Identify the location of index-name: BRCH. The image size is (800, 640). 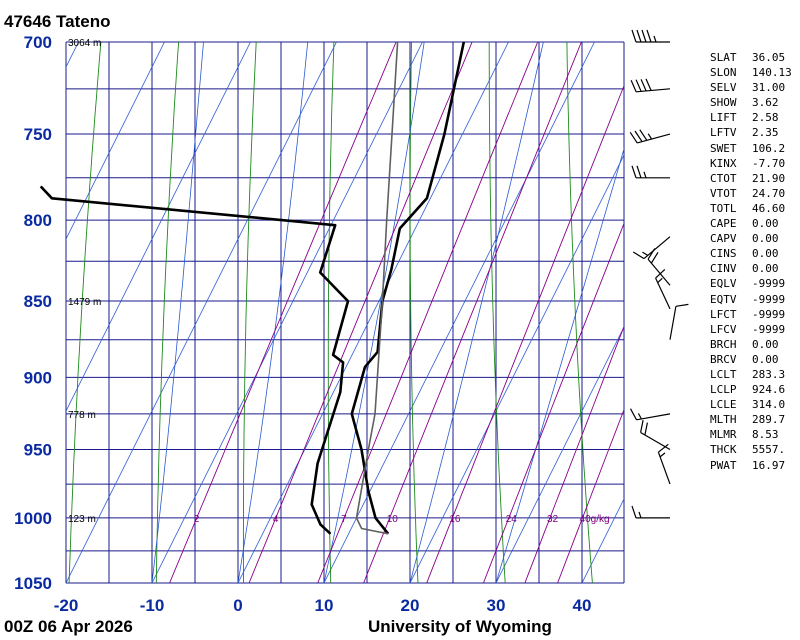
(723, 344).